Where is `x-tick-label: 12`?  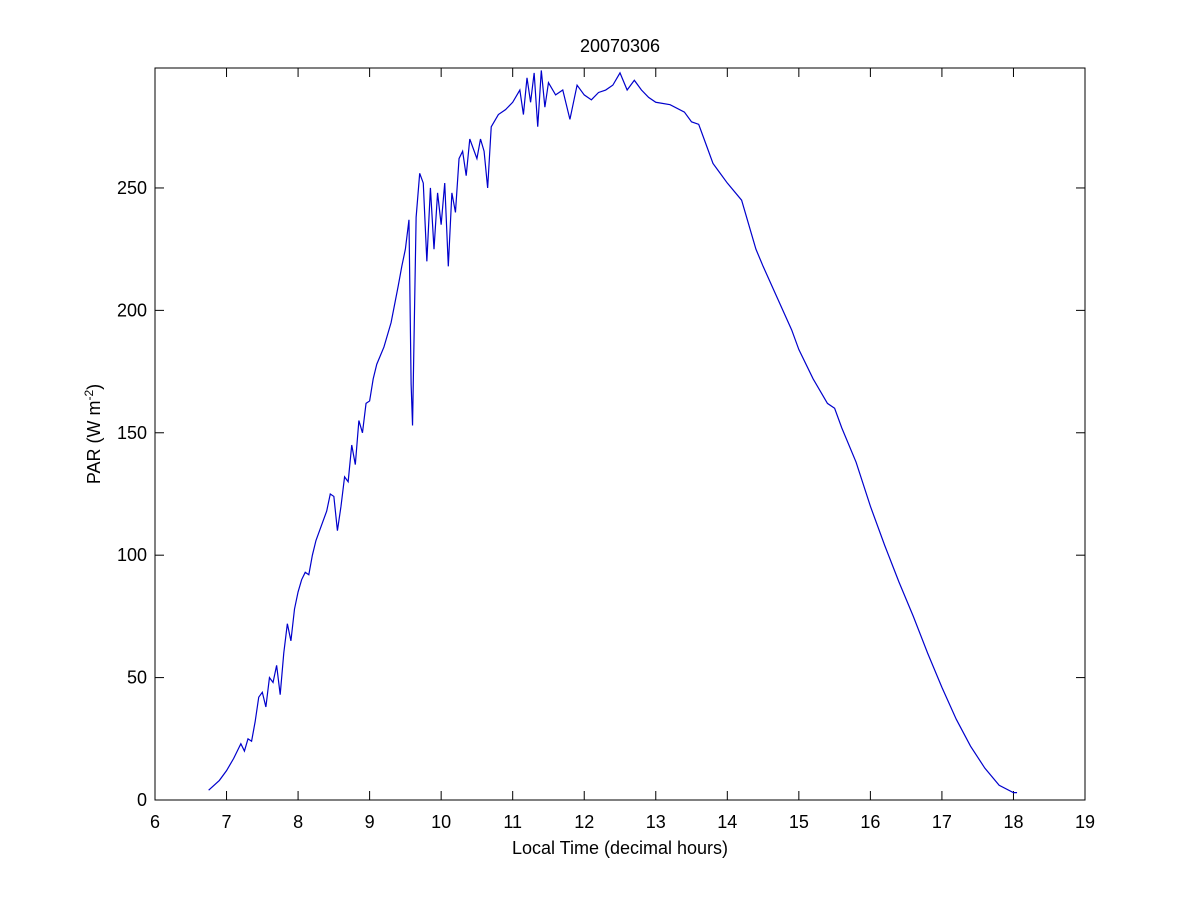 x-tick-label: 12 is located at coordinates (584, 822).